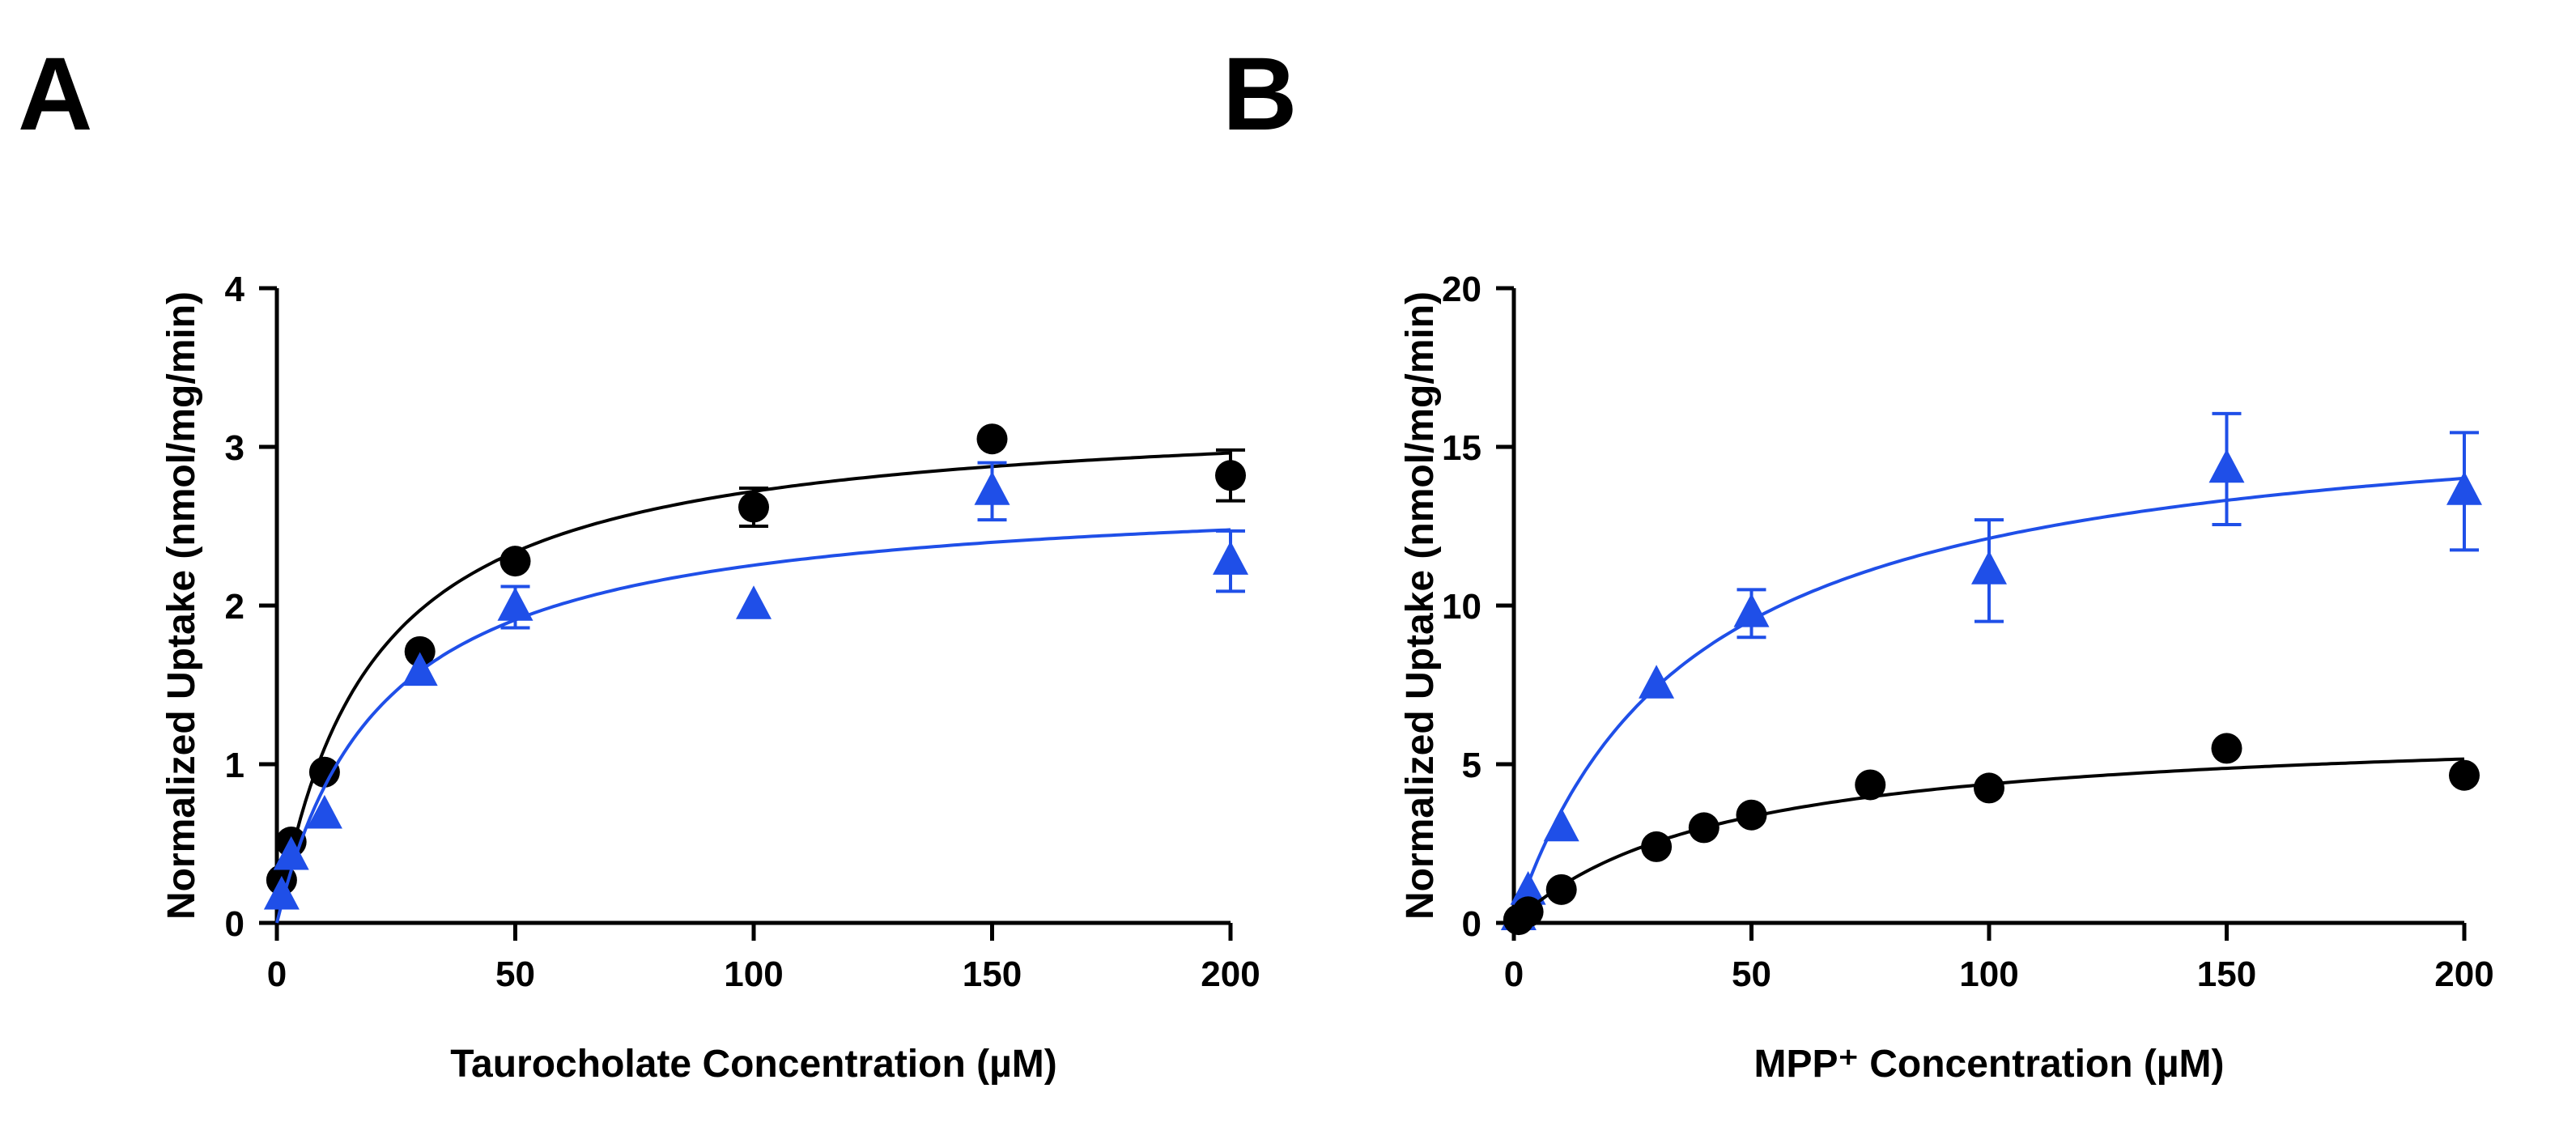  Describe the element at coordinates (1462, 448) in the screenshot. I see `y-tick-label: 15` at that location.